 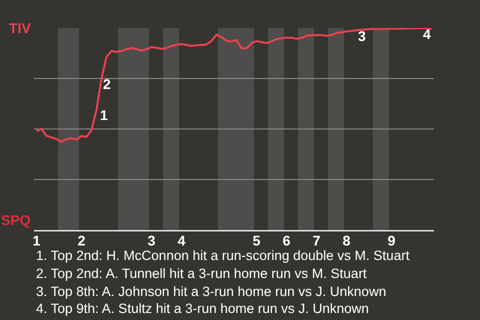 I want to click on annotation: 3, so click(x=362, y=36).